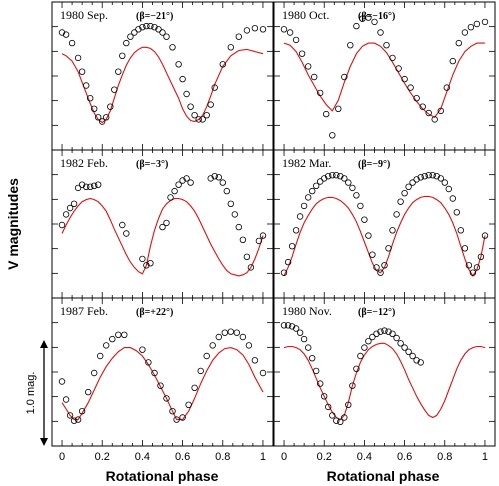  Describe the element at coordinates (384, 76) in the screenshot. I see `panel-2: 1980 Oct. (β=−16°)` at that location.